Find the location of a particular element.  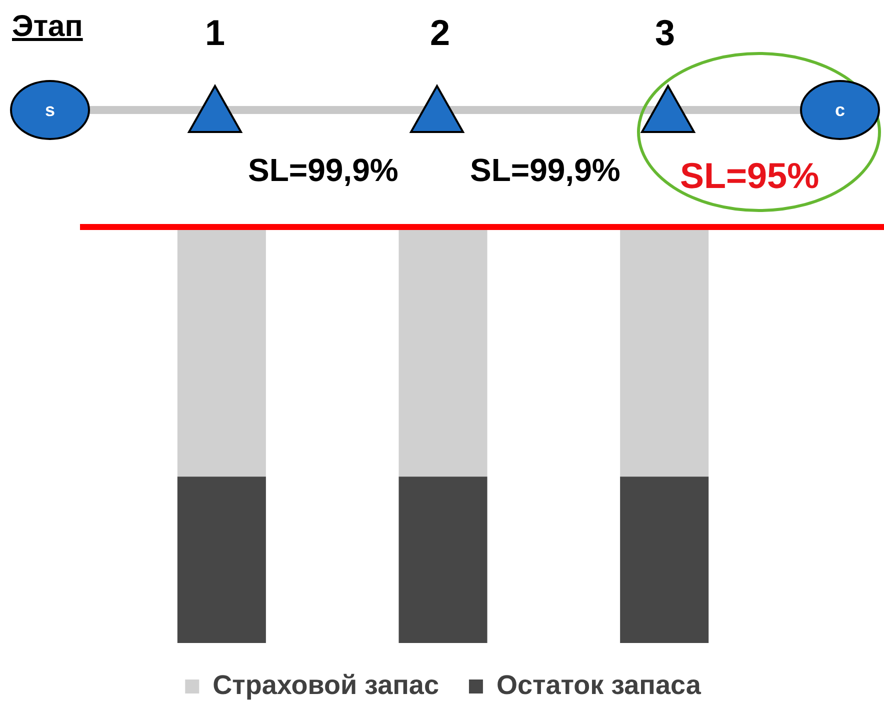

legend-label: Страховой запас is located at coordinates (325, 685).